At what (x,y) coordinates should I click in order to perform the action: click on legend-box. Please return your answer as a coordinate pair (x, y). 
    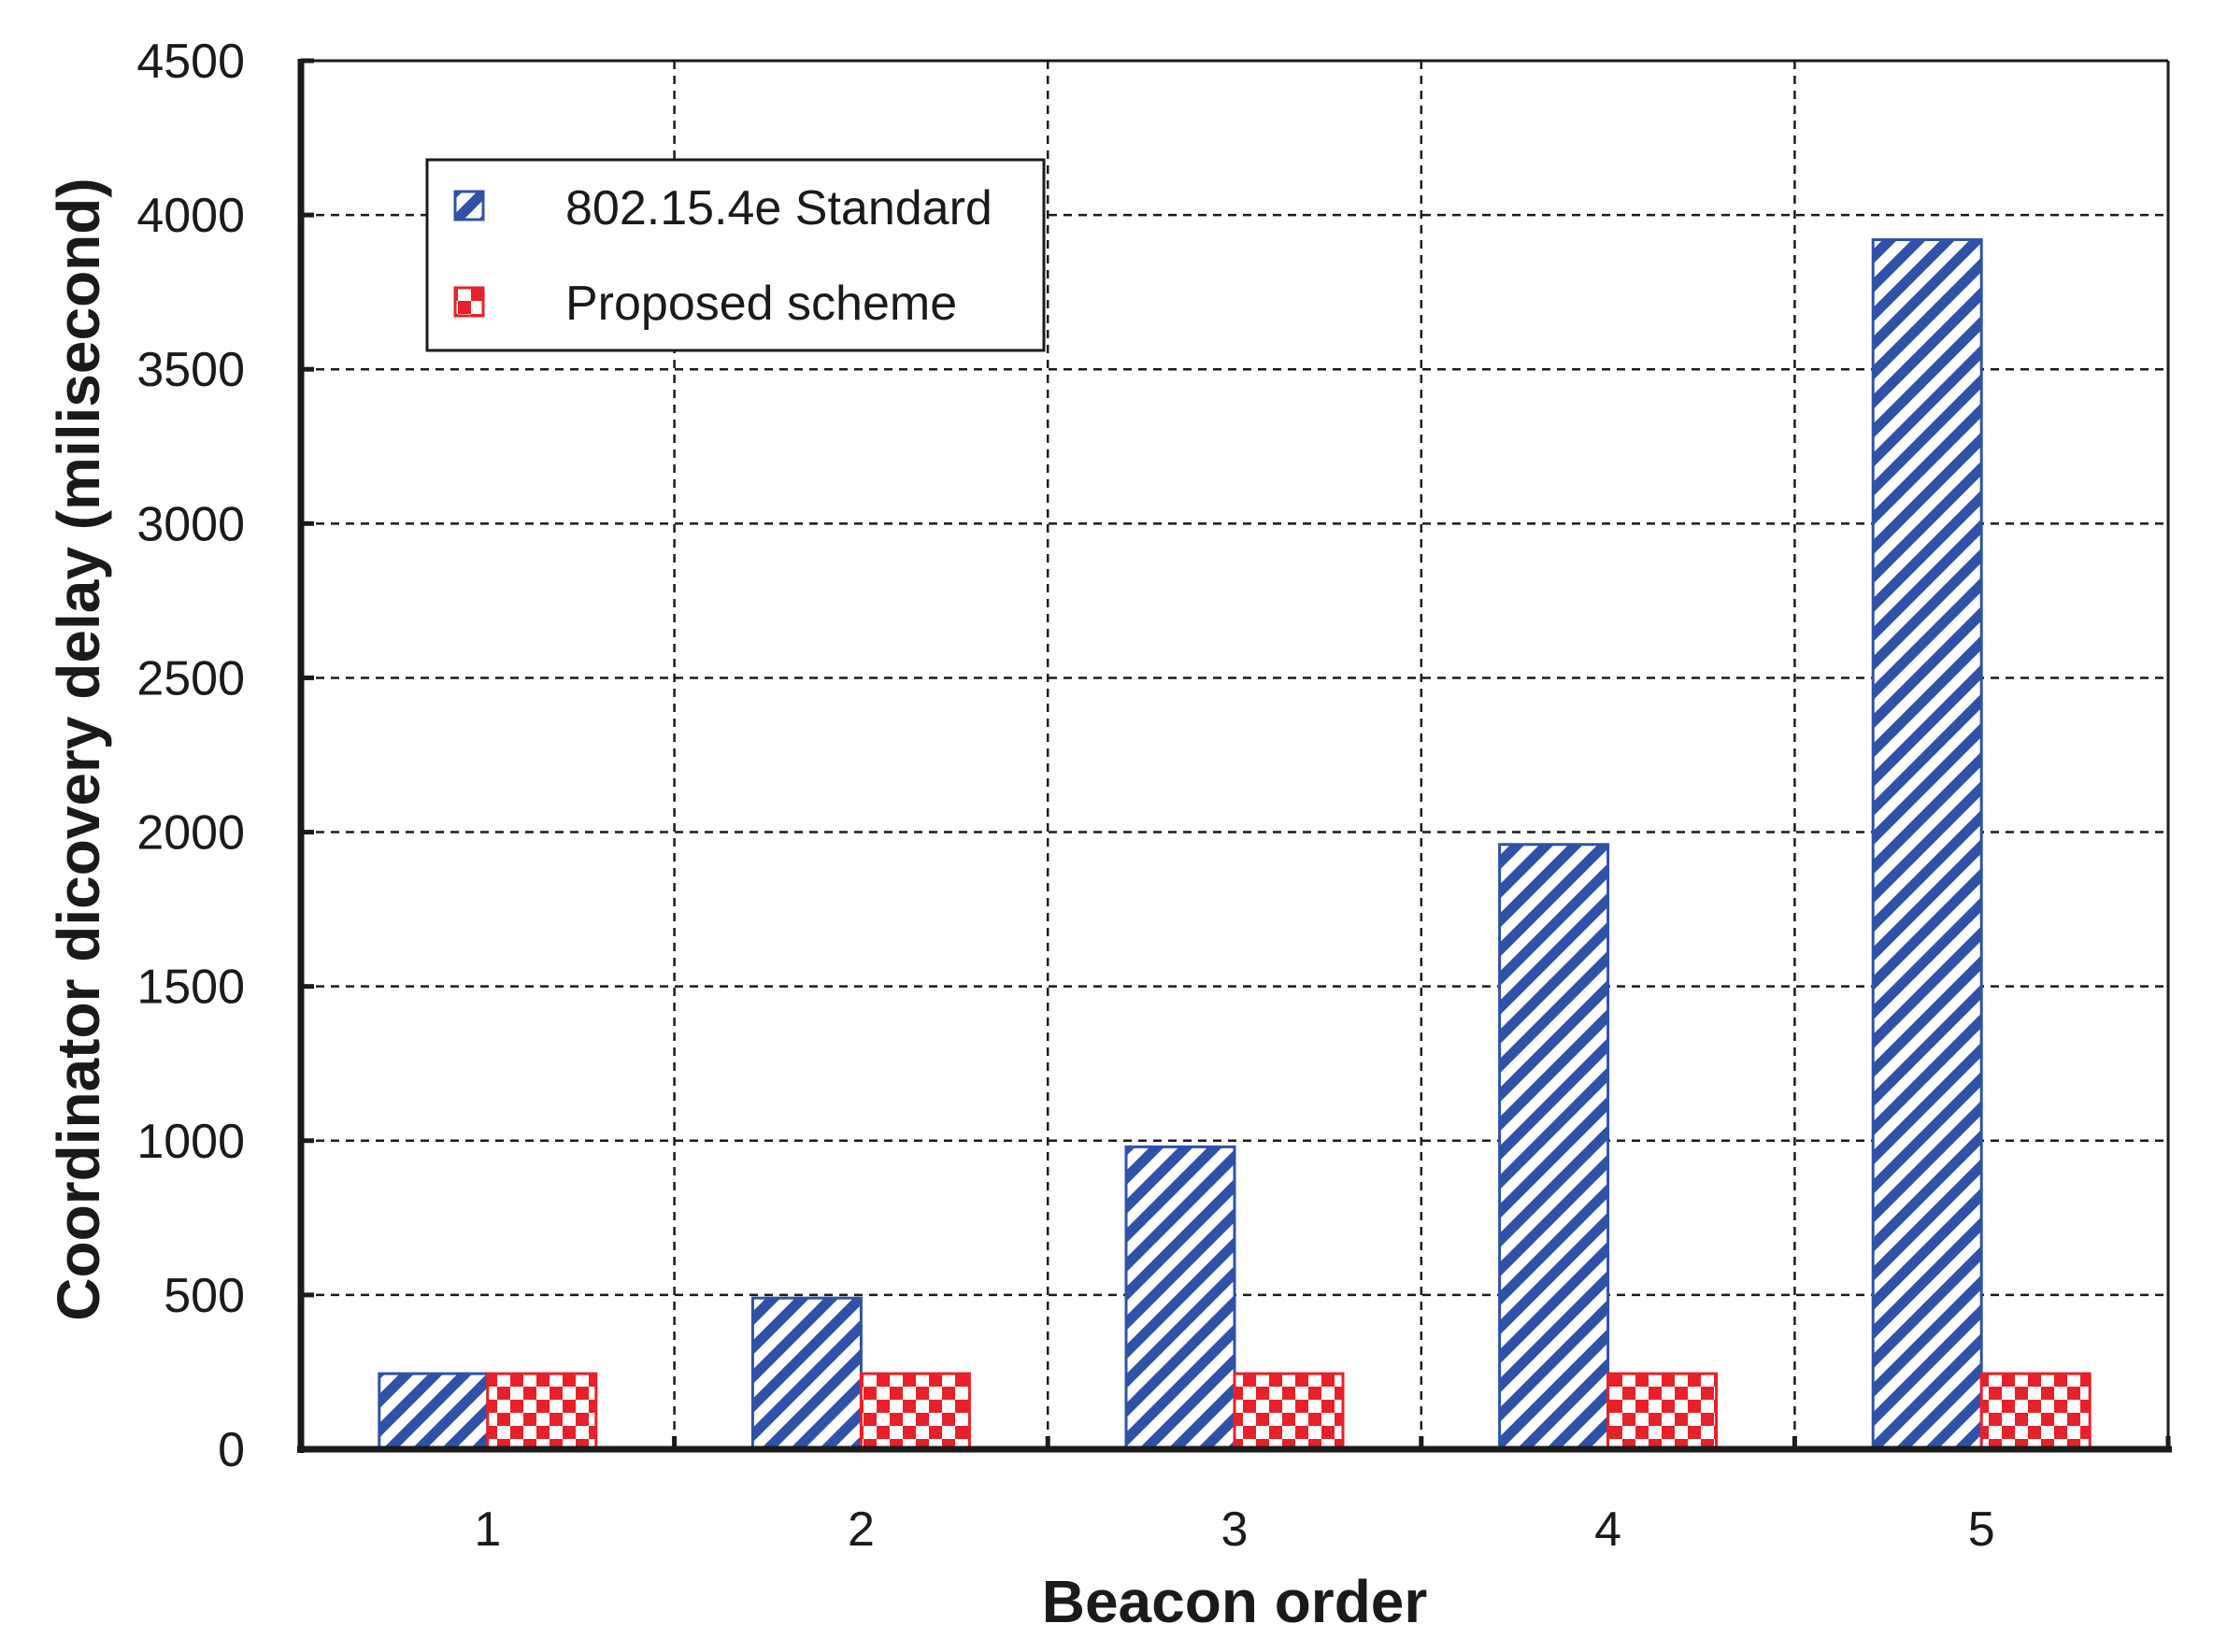
    Looking at the image, I should click on (736, 255).